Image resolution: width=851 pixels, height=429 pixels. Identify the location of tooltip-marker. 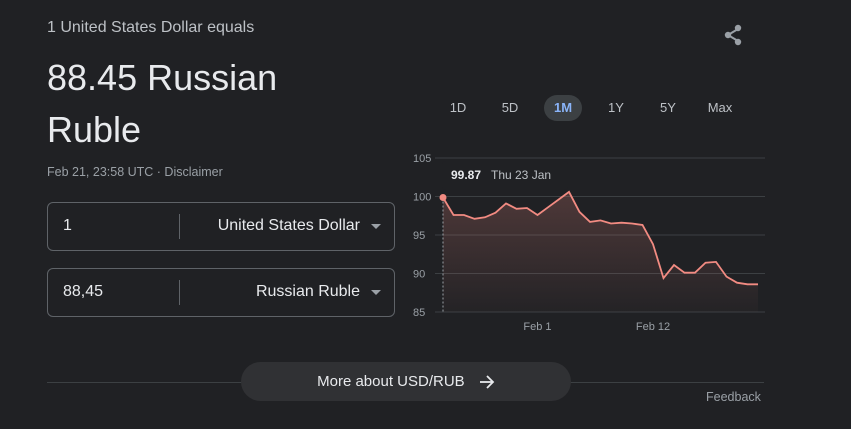
(443, 198).